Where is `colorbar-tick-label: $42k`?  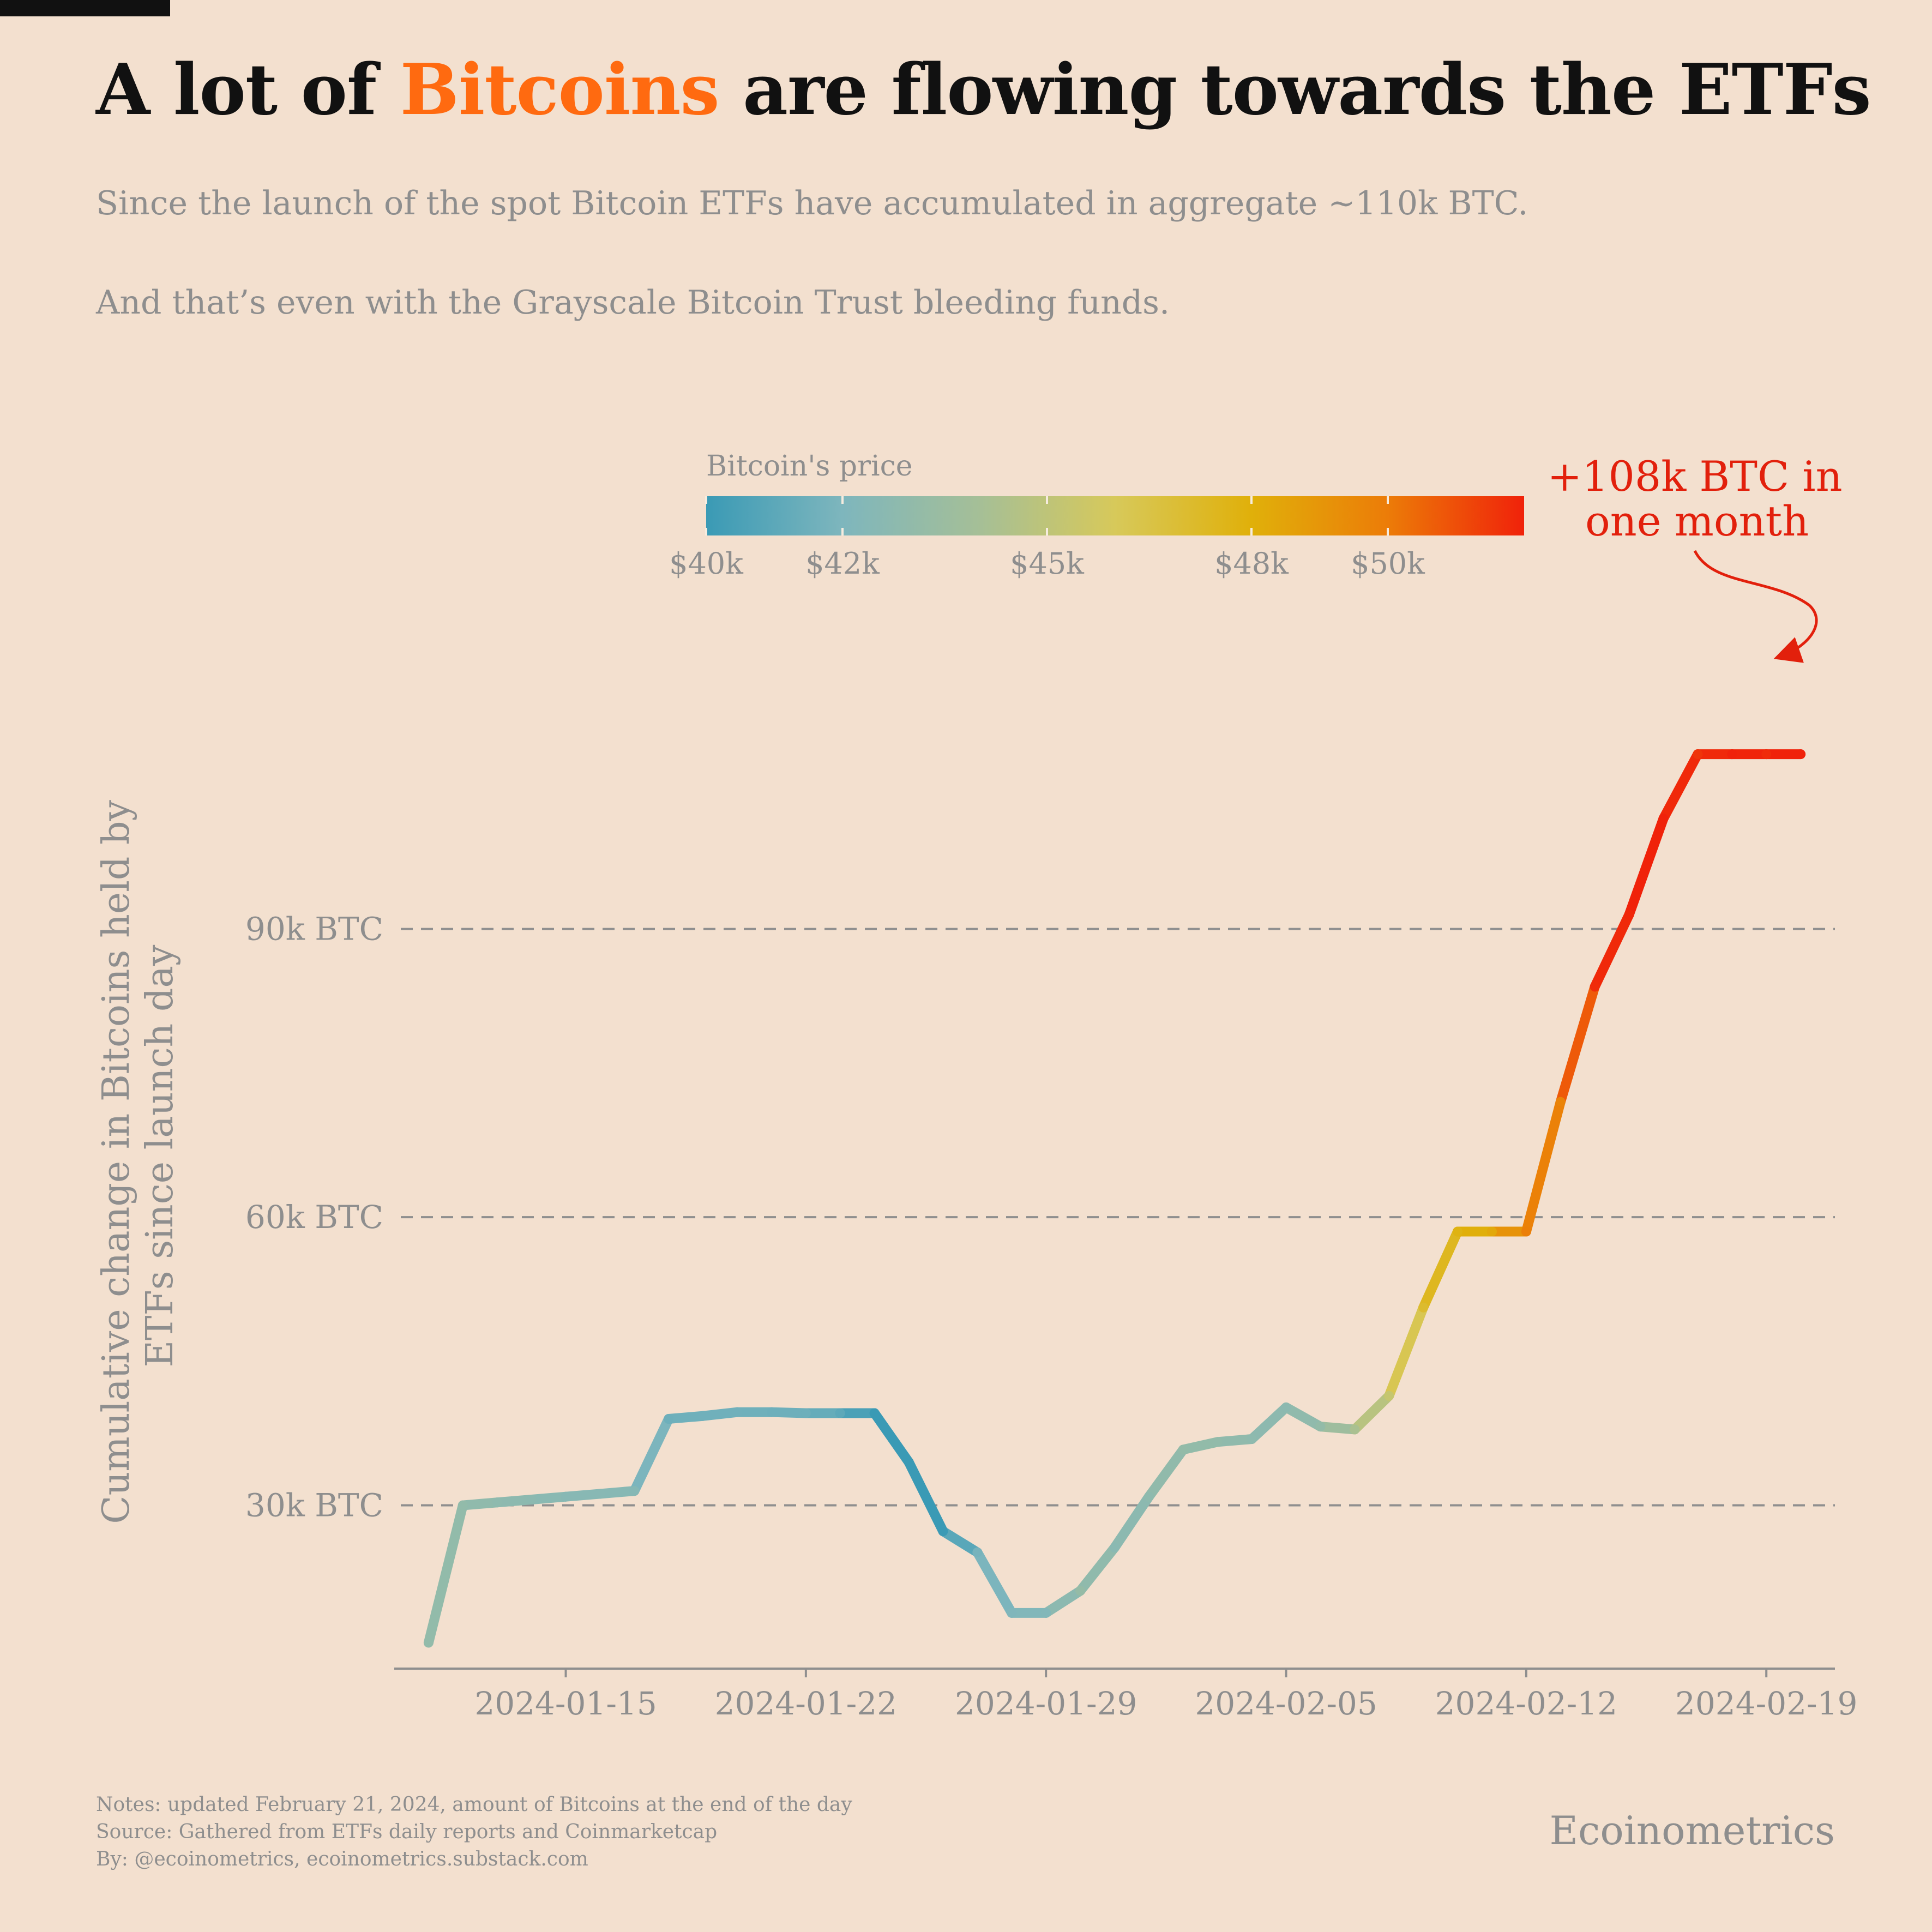 colorbar-tick-label: $42k is located at coordinates (842, 563).